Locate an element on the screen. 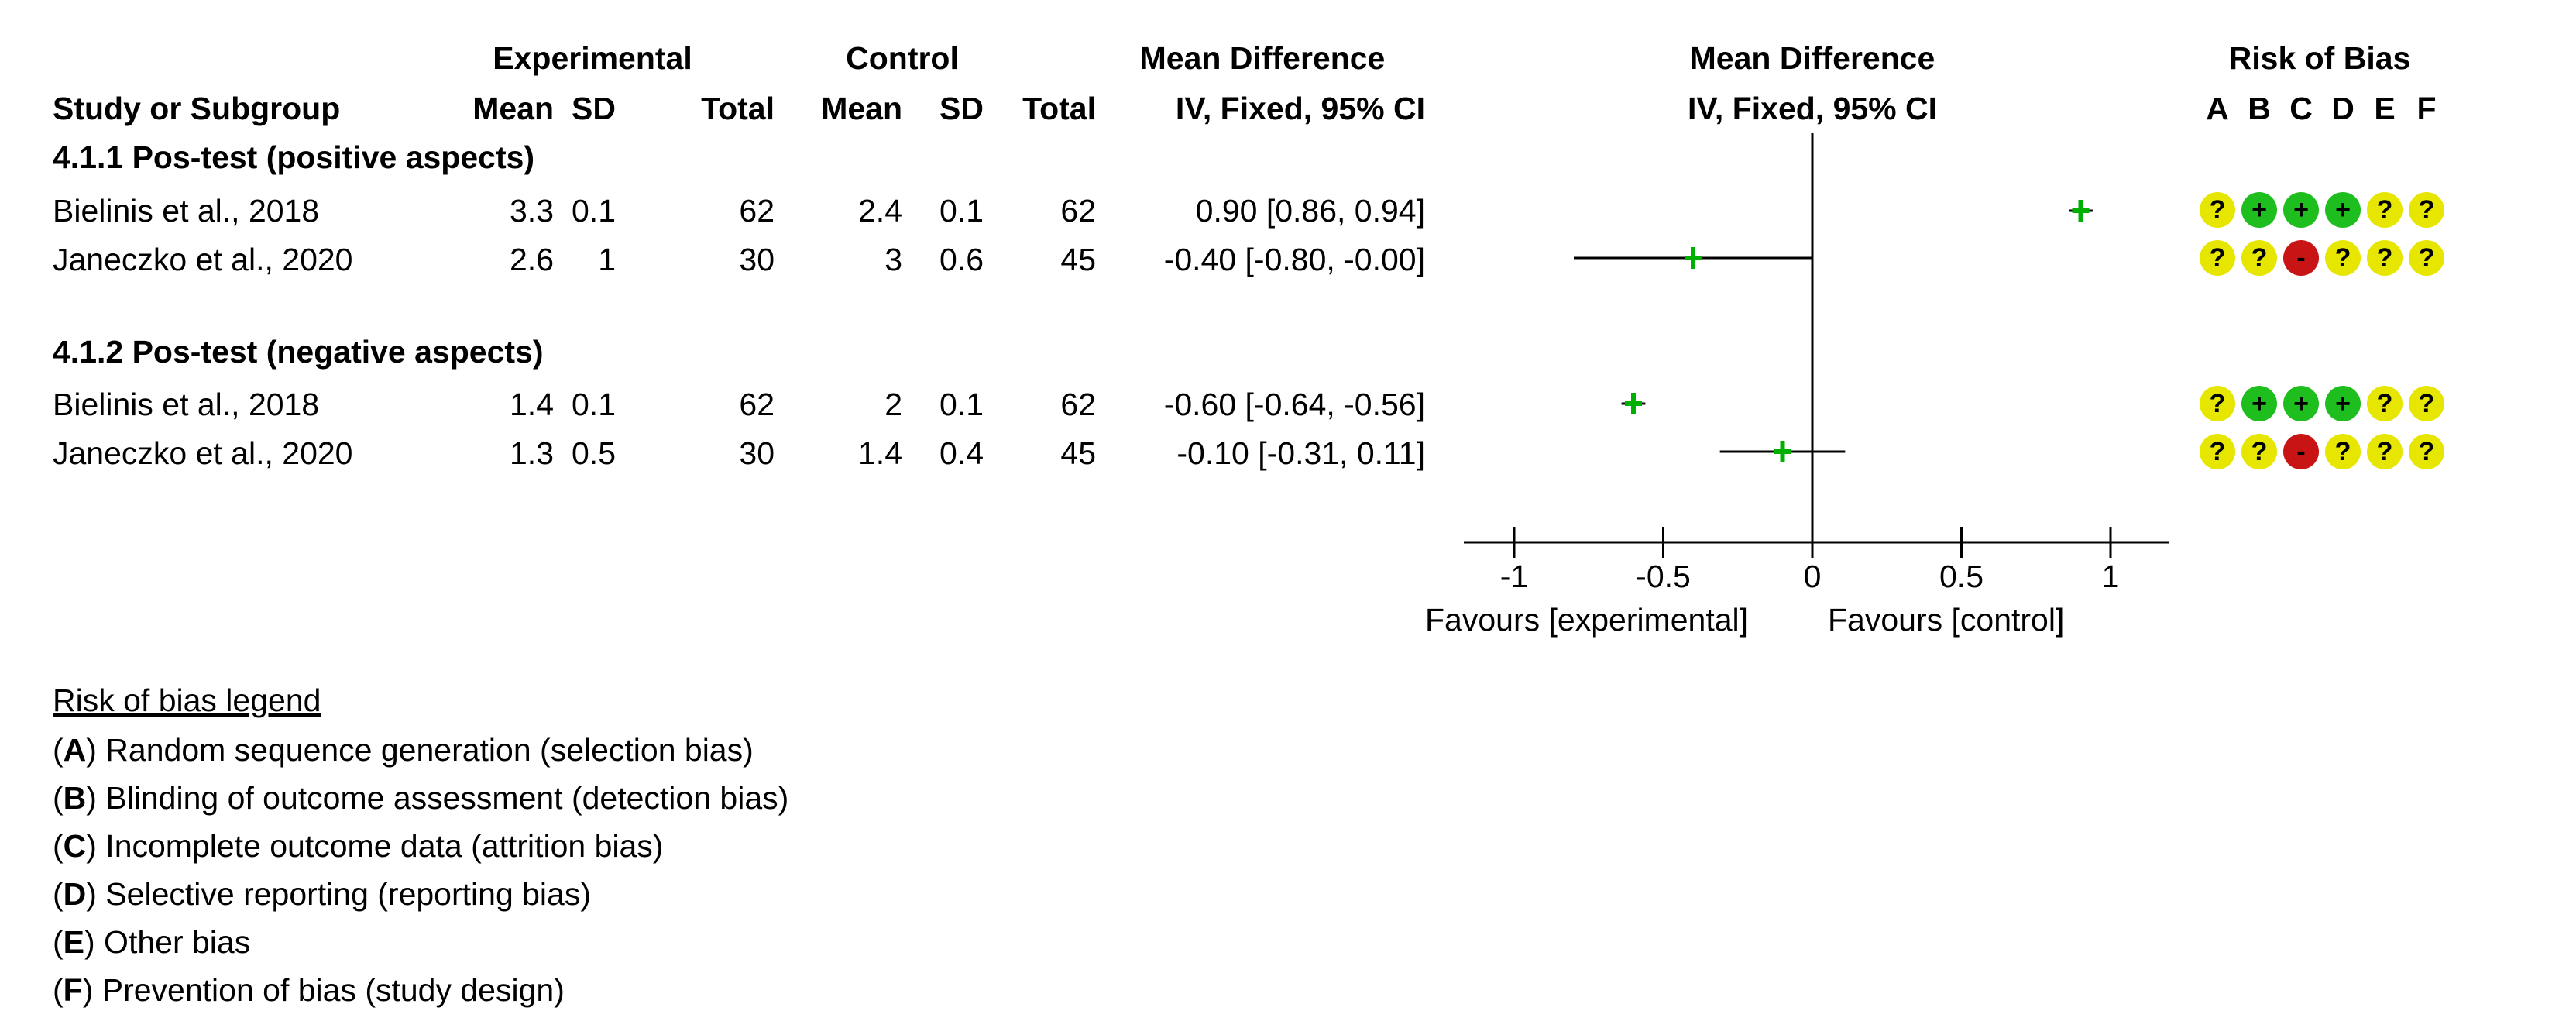 The image size is (2576, 1028). exp-sd: 0.5 is located at coordinates (594, 453).